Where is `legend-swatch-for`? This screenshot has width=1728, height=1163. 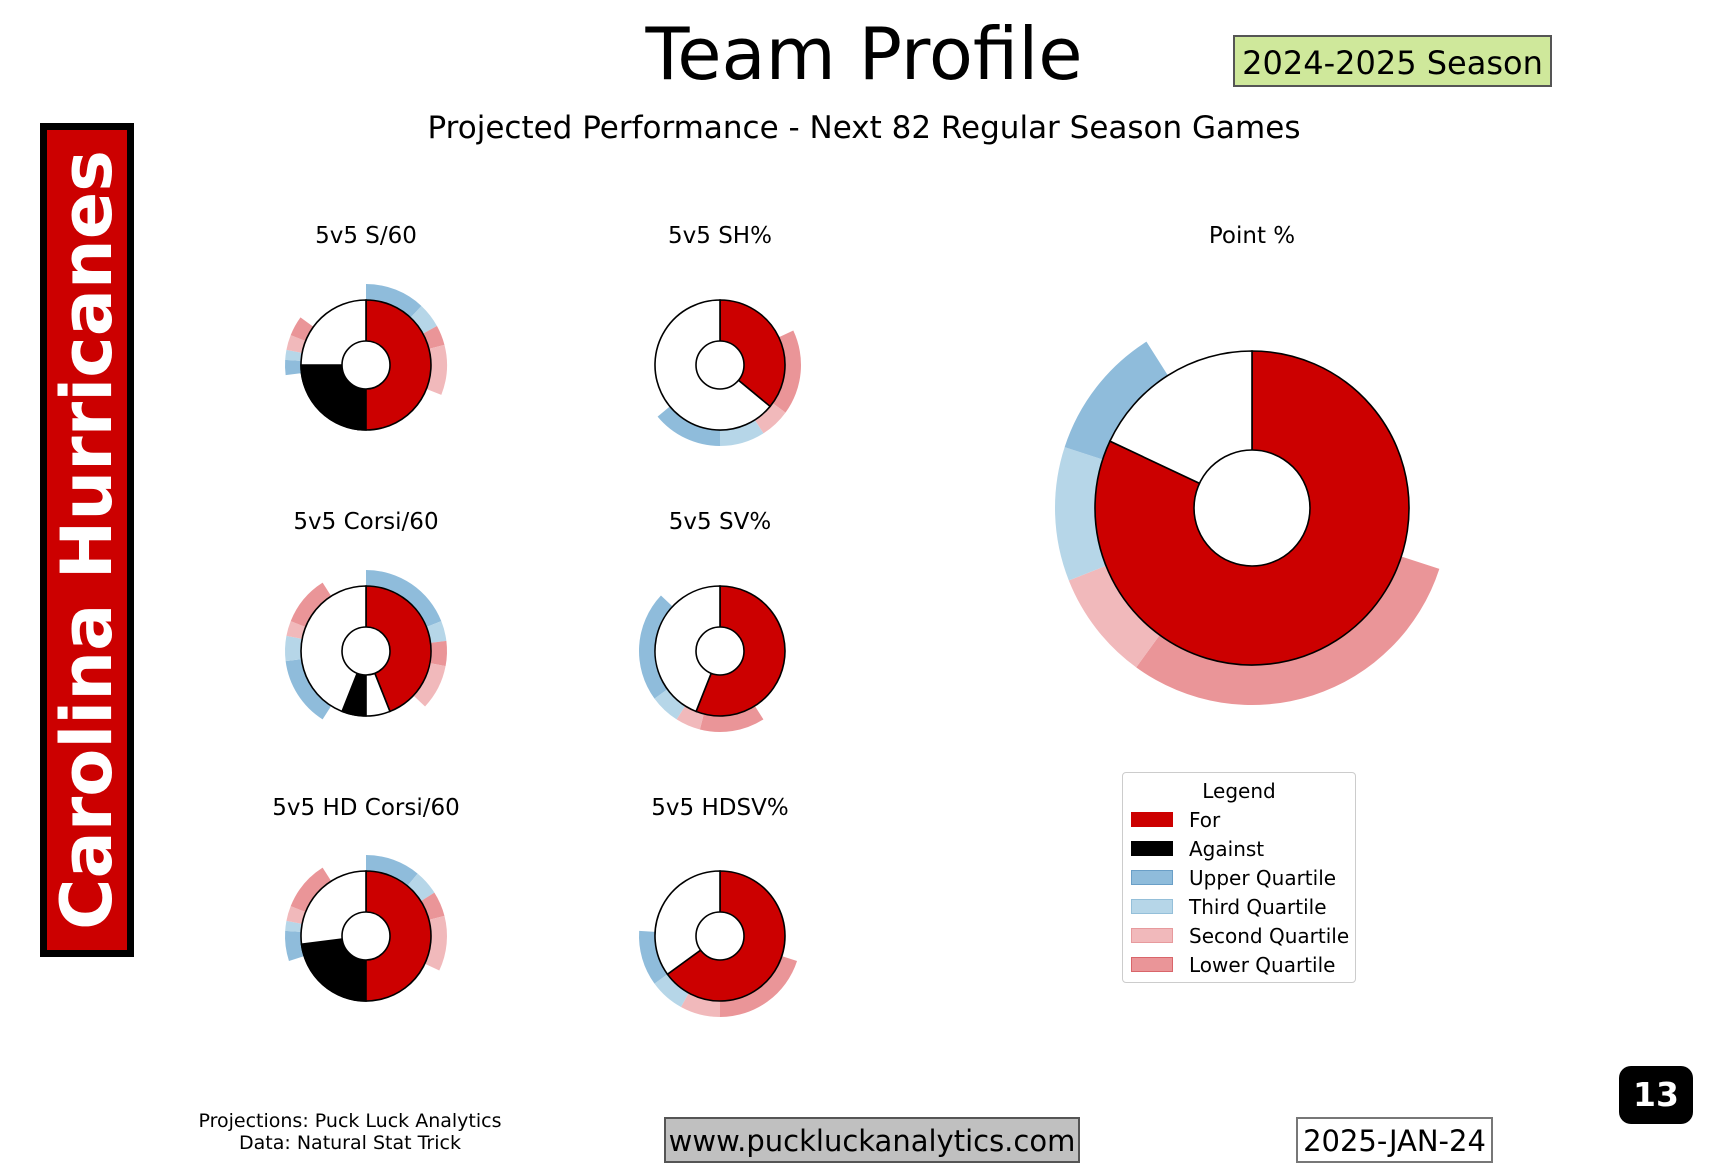
legend-swatch-for is located at coordinates (1152, 819).